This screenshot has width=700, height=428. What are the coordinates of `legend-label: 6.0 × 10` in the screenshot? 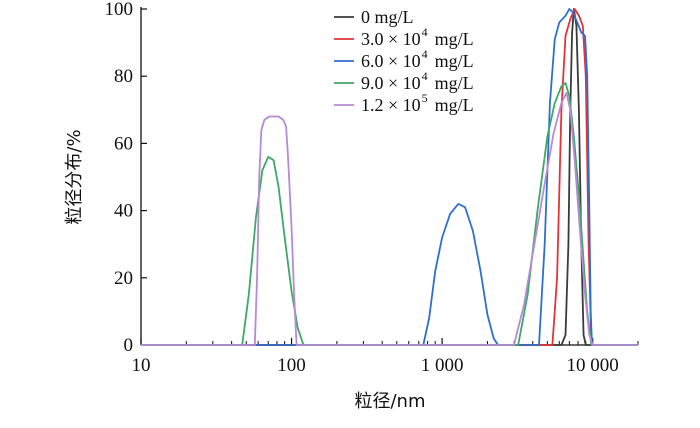 It's located at (391, 61).